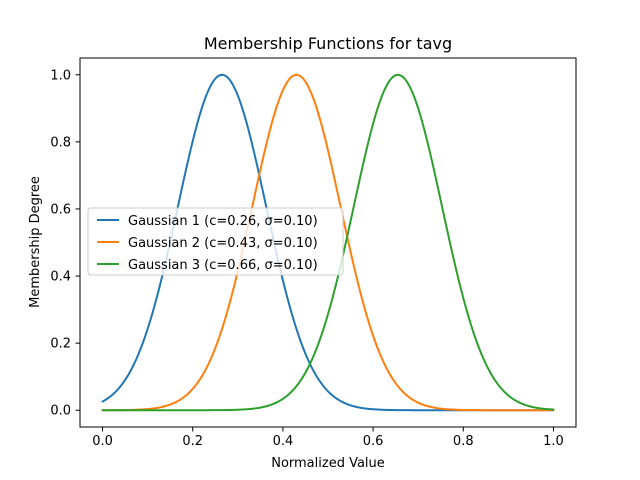 The width and height of the screenshot is (640, 480). What do you see at coordinates (60, 142) in the screenshot?
I see `y-tick-label-4: 0.8` at bounding box center [60, 142].